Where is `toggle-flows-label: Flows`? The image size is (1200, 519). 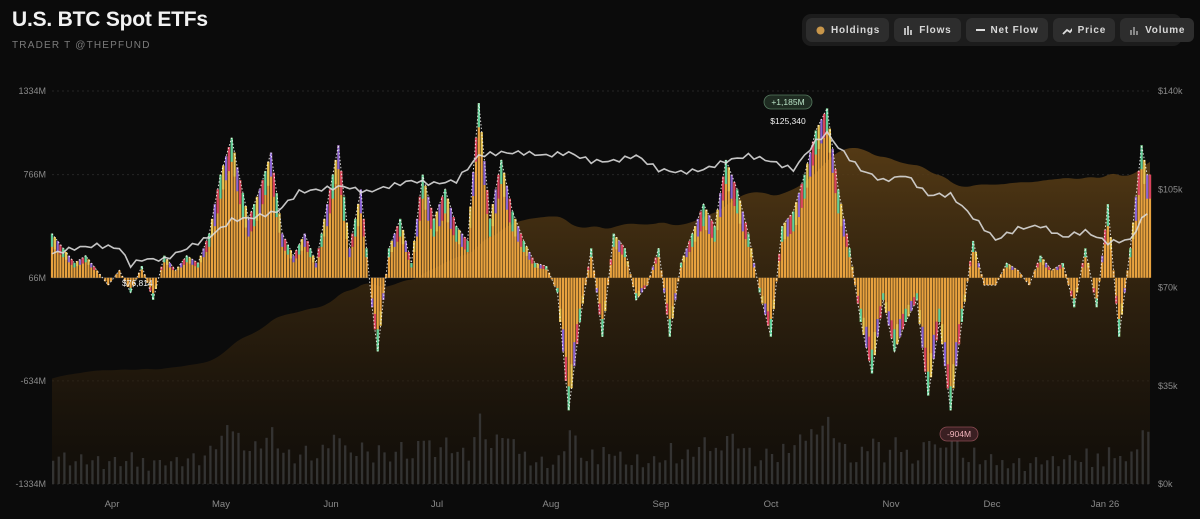
toggle-flows-label: Flows is located at coordinates (935, 30).